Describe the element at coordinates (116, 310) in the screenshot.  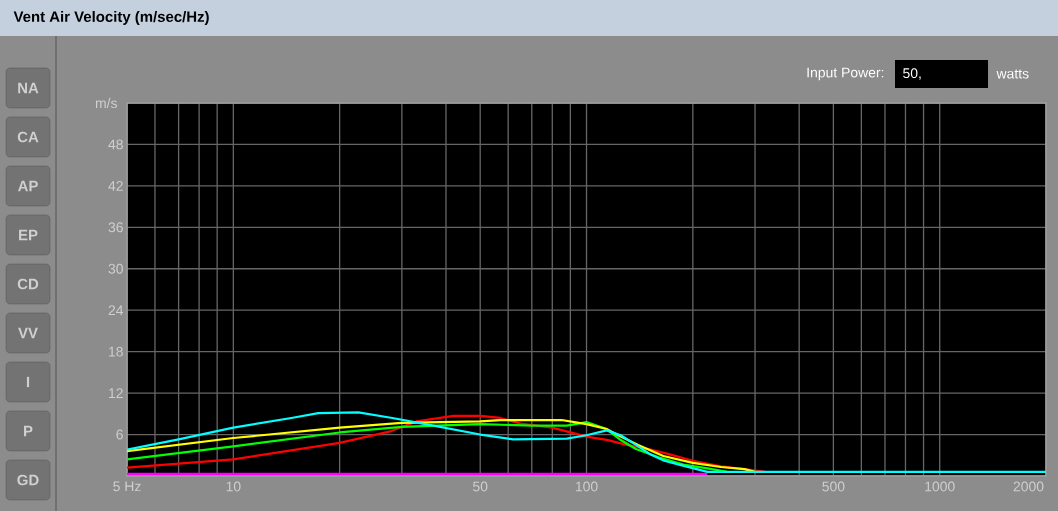
I see `y-tick-label: 24` at that location.